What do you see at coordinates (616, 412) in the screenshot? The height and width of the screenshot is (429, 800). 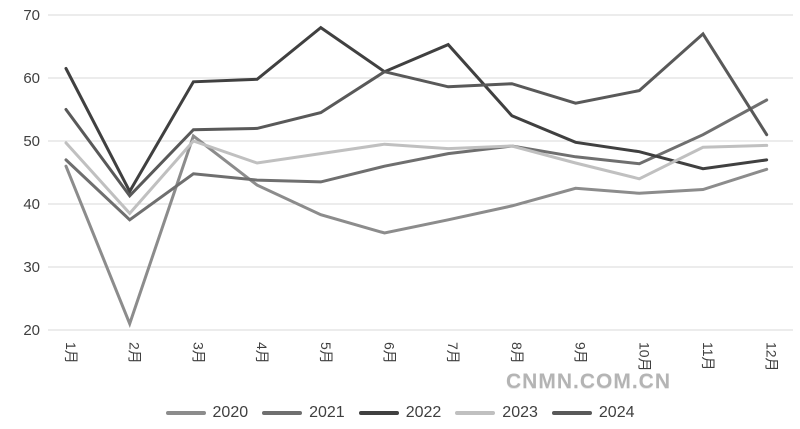 I see `legend-label-2024: 2024` at bounding box center [616, 412].